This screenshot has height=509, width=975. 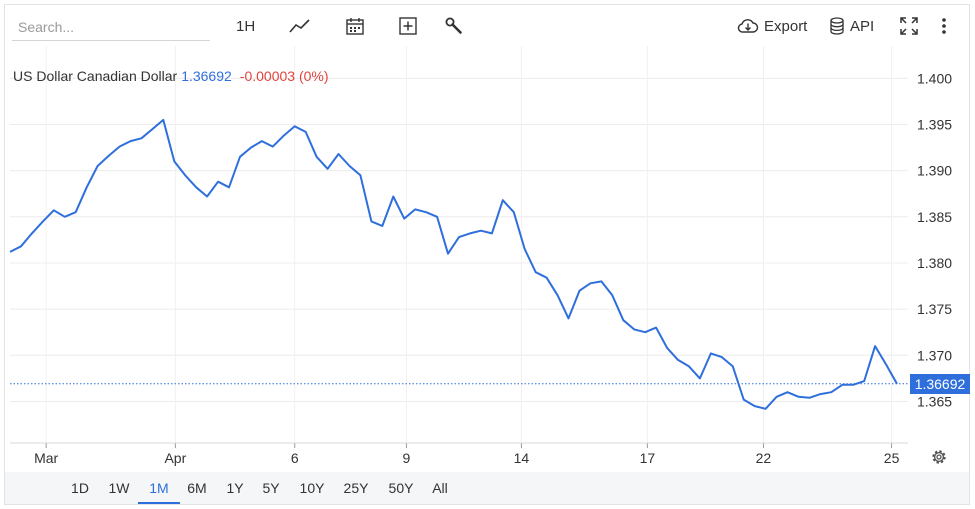 I want to click on search-input, so click(x=111, y=27).